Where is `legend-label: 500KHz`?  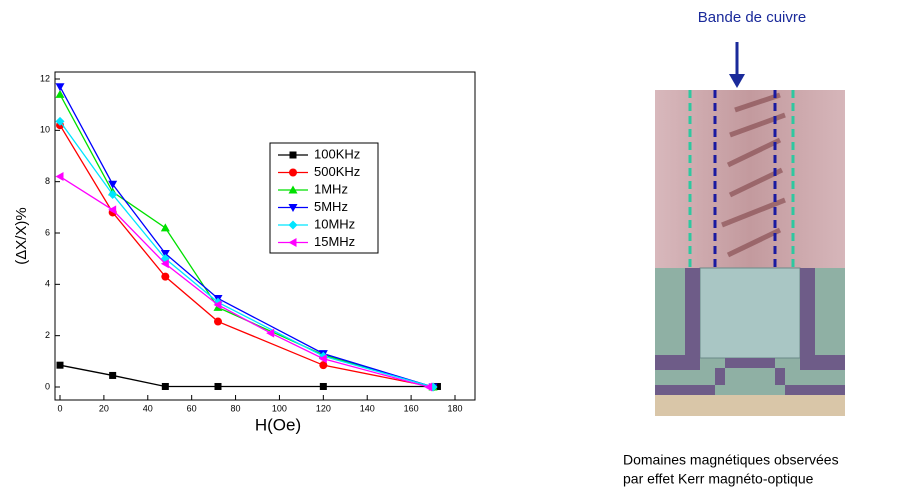
legend-label: 500KHz is located at coordinates (337, 171).